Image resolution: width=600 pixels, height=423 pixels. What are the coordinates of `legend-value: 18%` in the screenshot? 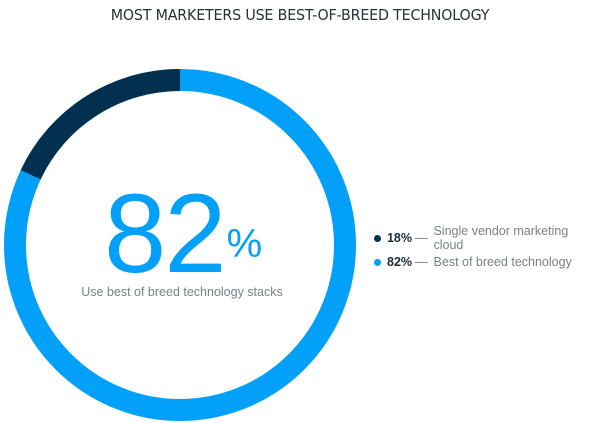 It's located at (399, 238).